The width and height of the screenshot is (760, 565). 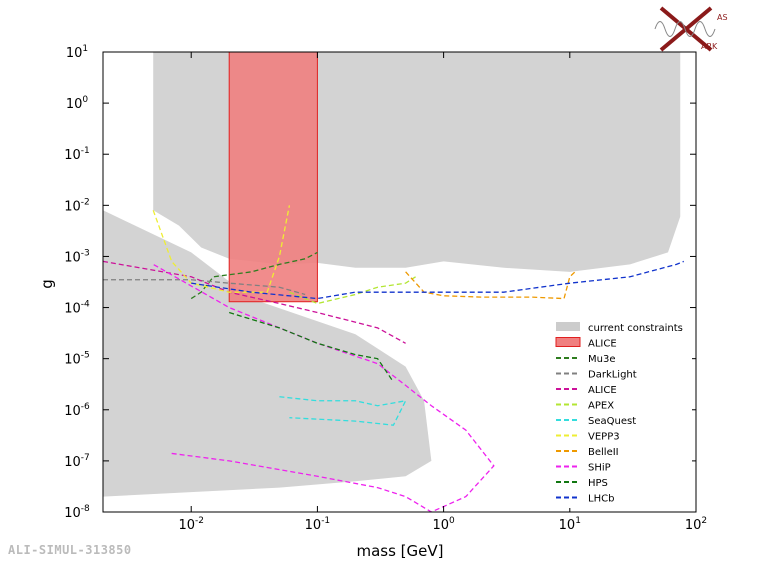 I want to click on legend-label: APEX, so click(x=601, y=406).